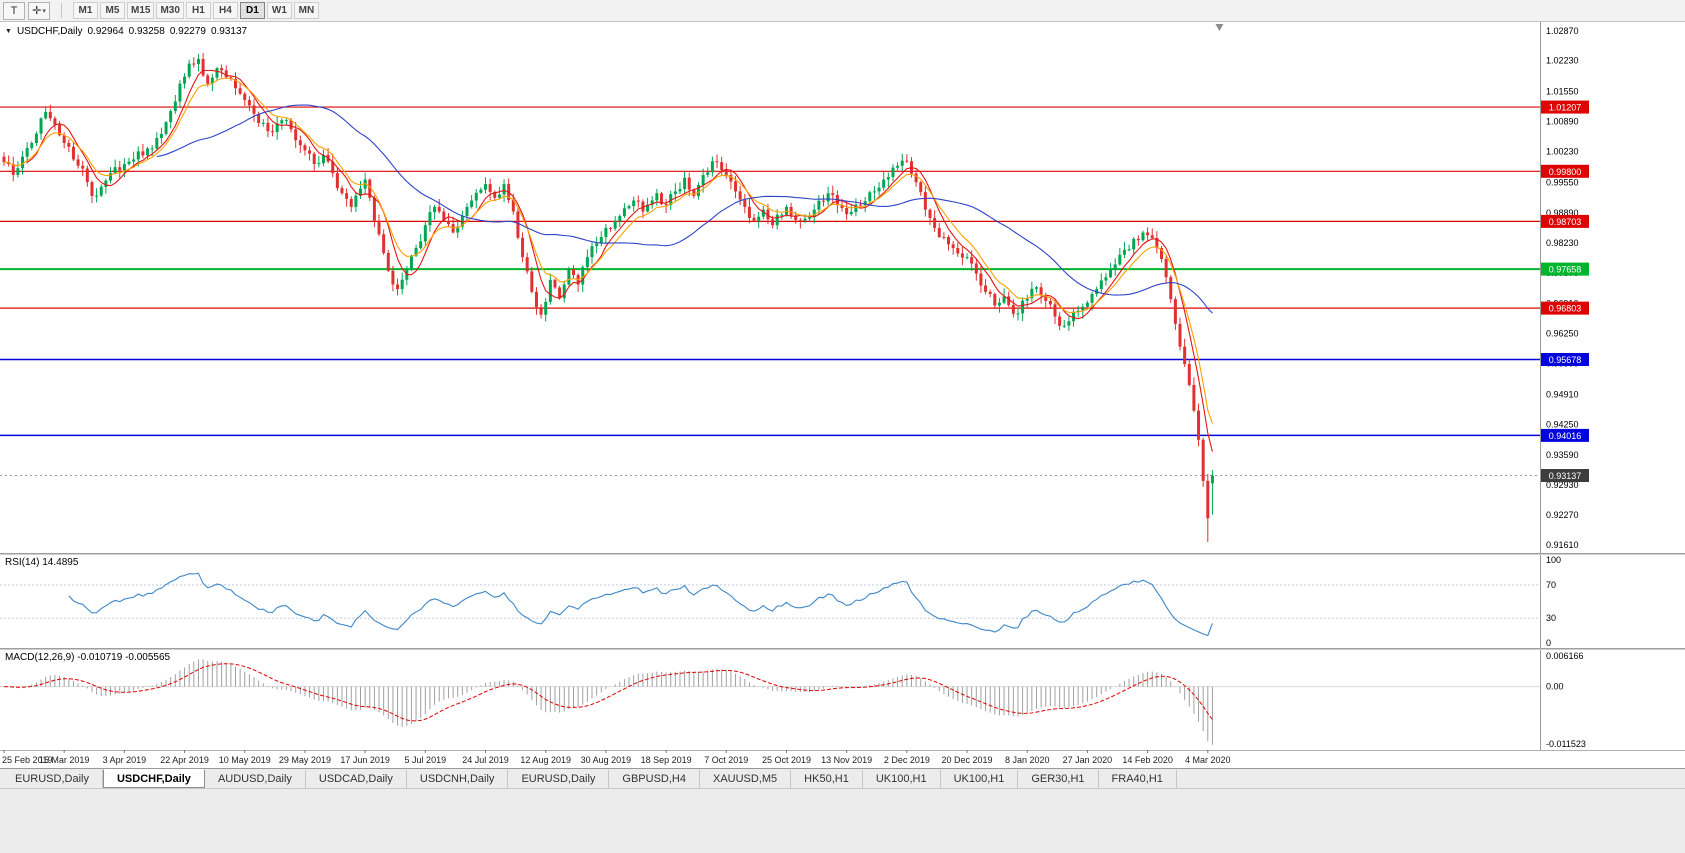 The height and width of the screenshot is (853, 1685). What do you see at coordinates (606, 760) in the screenshot?
I see `svg-text: 30 Aug 2019` at bounding box center [606, 760].